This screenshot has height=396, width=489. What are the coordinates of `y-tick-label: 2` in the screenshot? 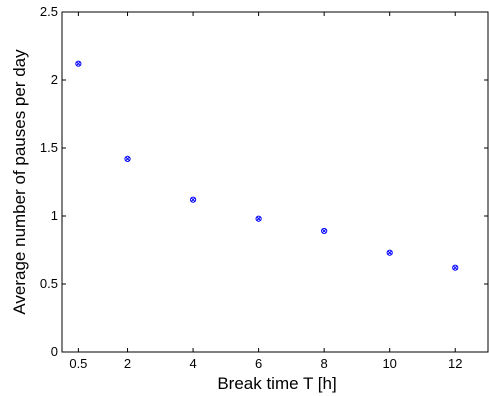 It's located at (54, 79).